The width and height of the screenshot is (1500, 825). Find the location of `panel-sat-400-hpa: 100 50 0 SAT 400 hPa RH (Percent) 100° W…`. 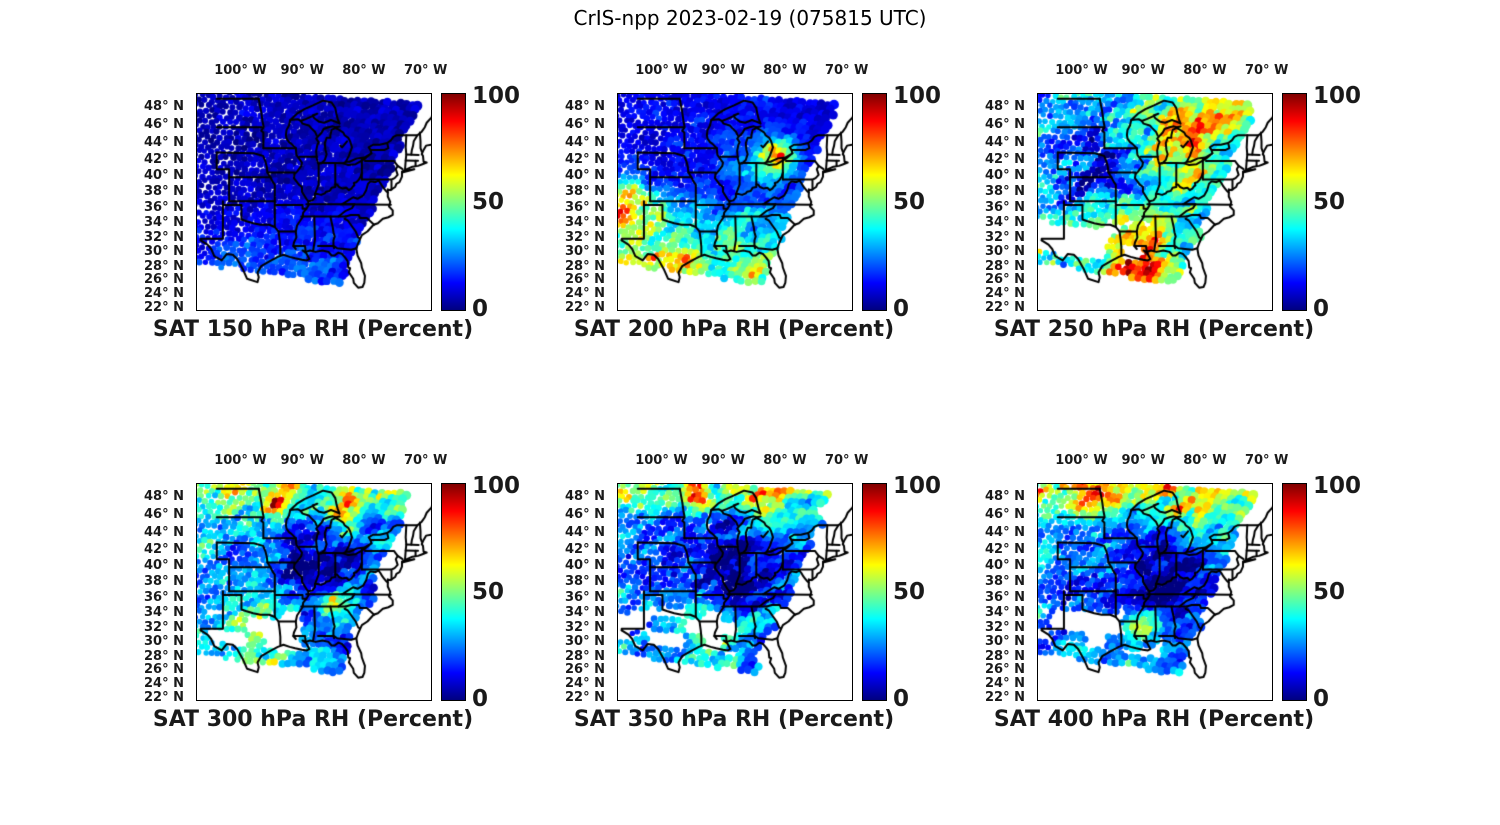

panel-sat-400-hpa: 100 50 0 SAT 400 hPa RH (Percent) 100° W… is located at coordinates (1179, 591).